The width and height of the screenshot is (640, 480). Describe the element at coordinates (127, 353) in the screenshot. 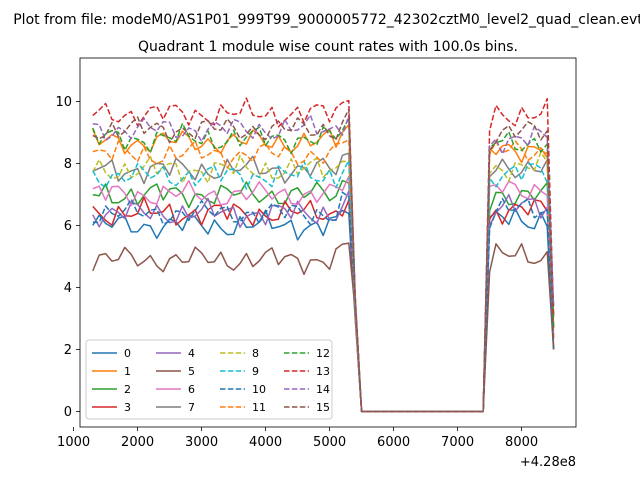

I see `legend-label-0: 0` at that location.